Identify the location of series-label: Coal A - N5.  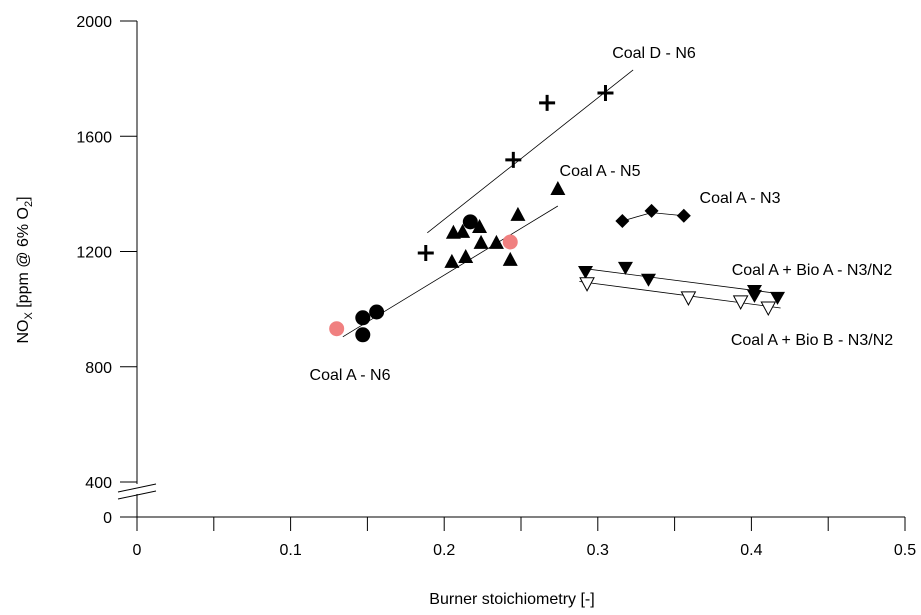
(600, 171).